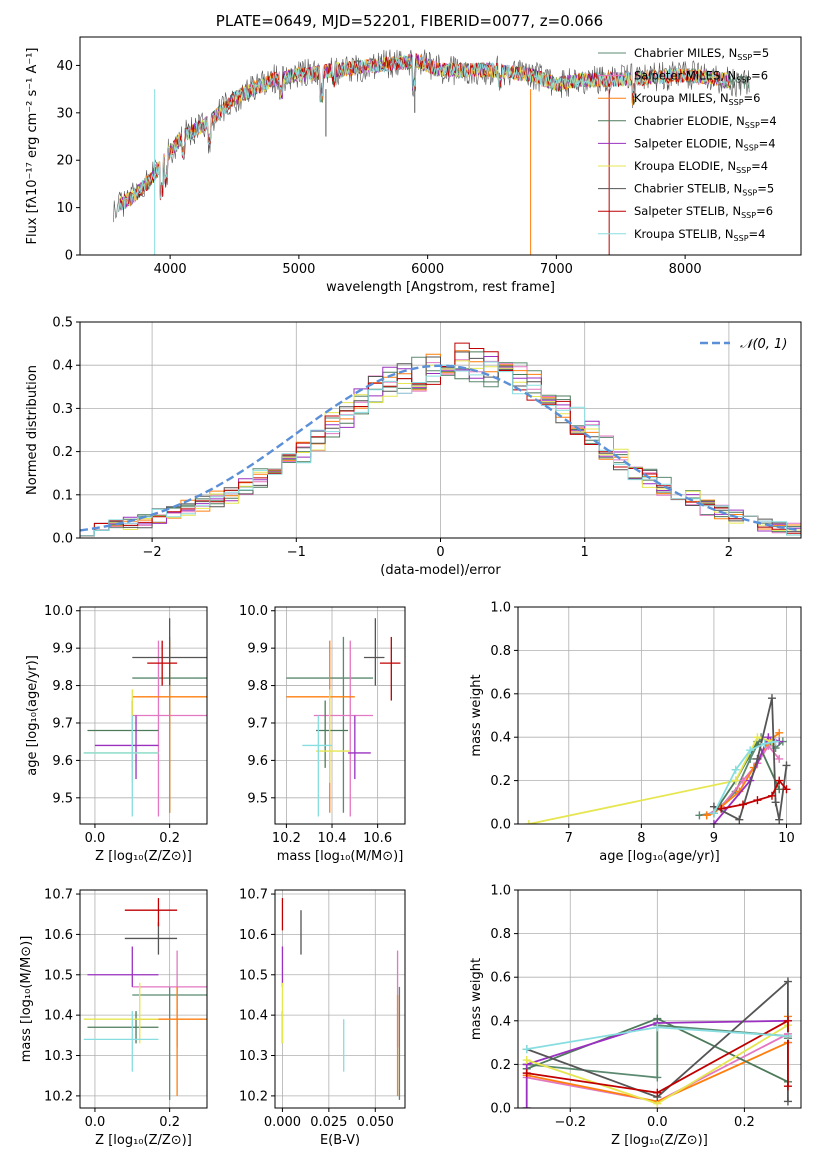 This screenshot has width=819, height=1170. Describe the element at coordinates (257, 798) in the screenshot. I see `y-tick-label: 9.5` at that location.